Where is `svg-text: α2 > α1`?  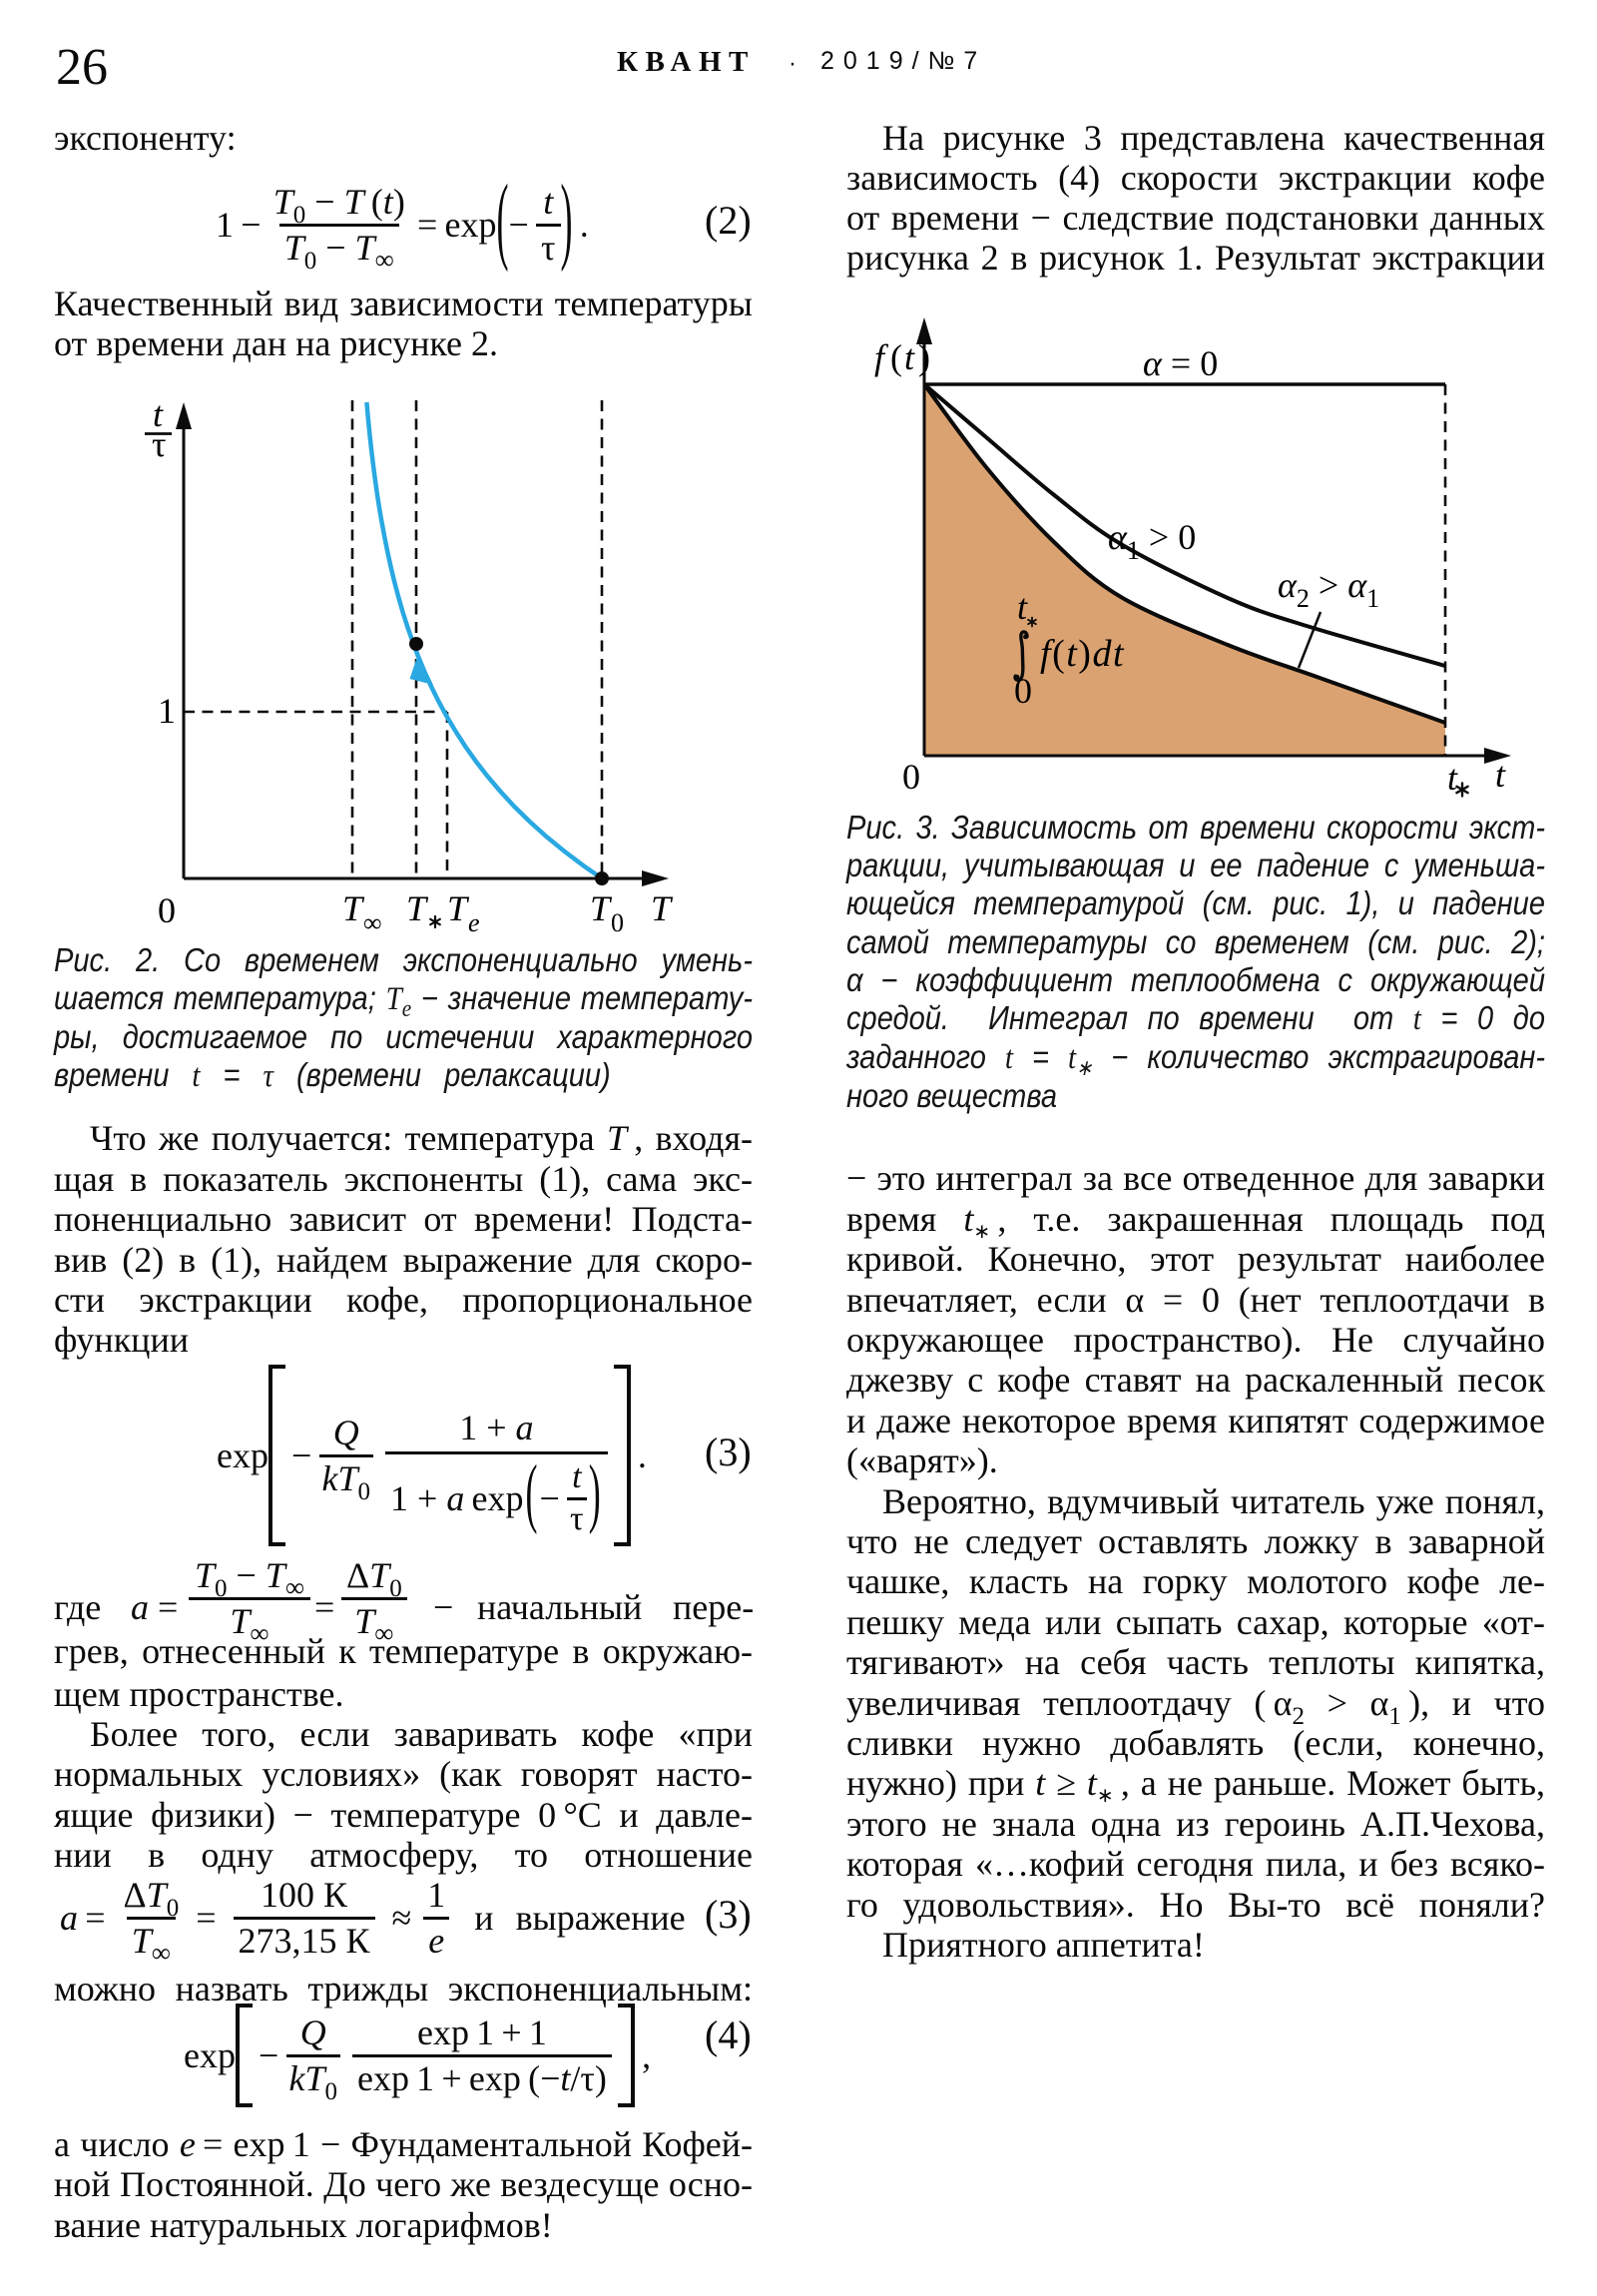
svg-text: α2 > α1 is located at coordinates (1328, 589).